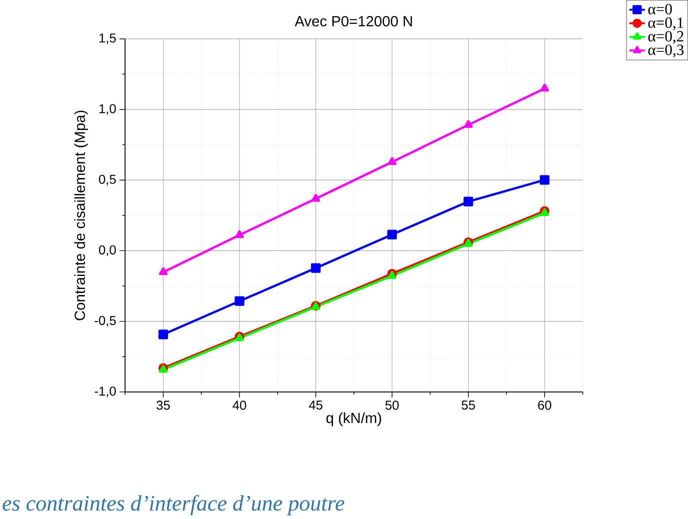  Describe the element at coordinates (666, 51) in the screenshot. I see `legend-label: α=0,3` at that location.